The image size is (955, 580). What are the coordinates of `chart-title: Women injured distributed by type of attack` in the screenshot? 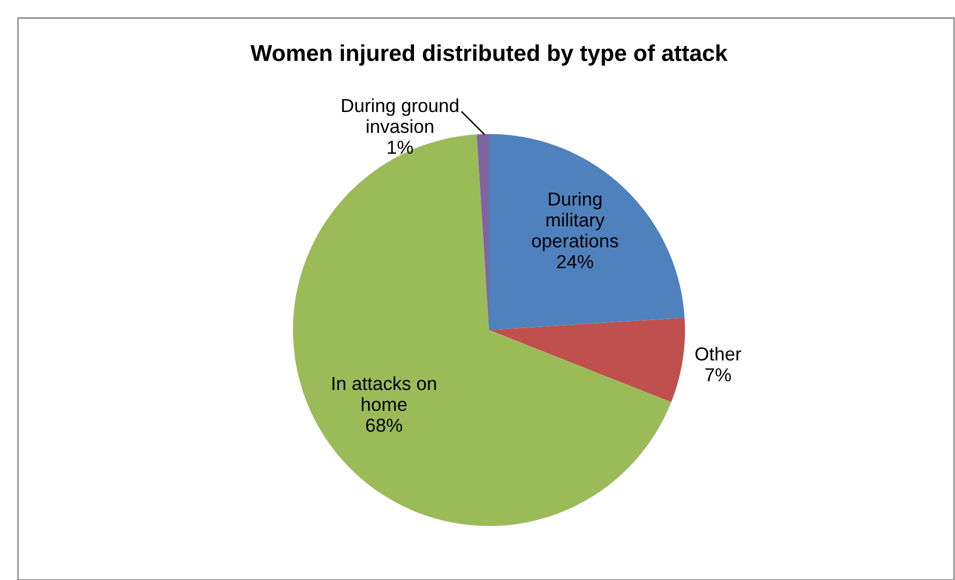 It's located at (489, 55).